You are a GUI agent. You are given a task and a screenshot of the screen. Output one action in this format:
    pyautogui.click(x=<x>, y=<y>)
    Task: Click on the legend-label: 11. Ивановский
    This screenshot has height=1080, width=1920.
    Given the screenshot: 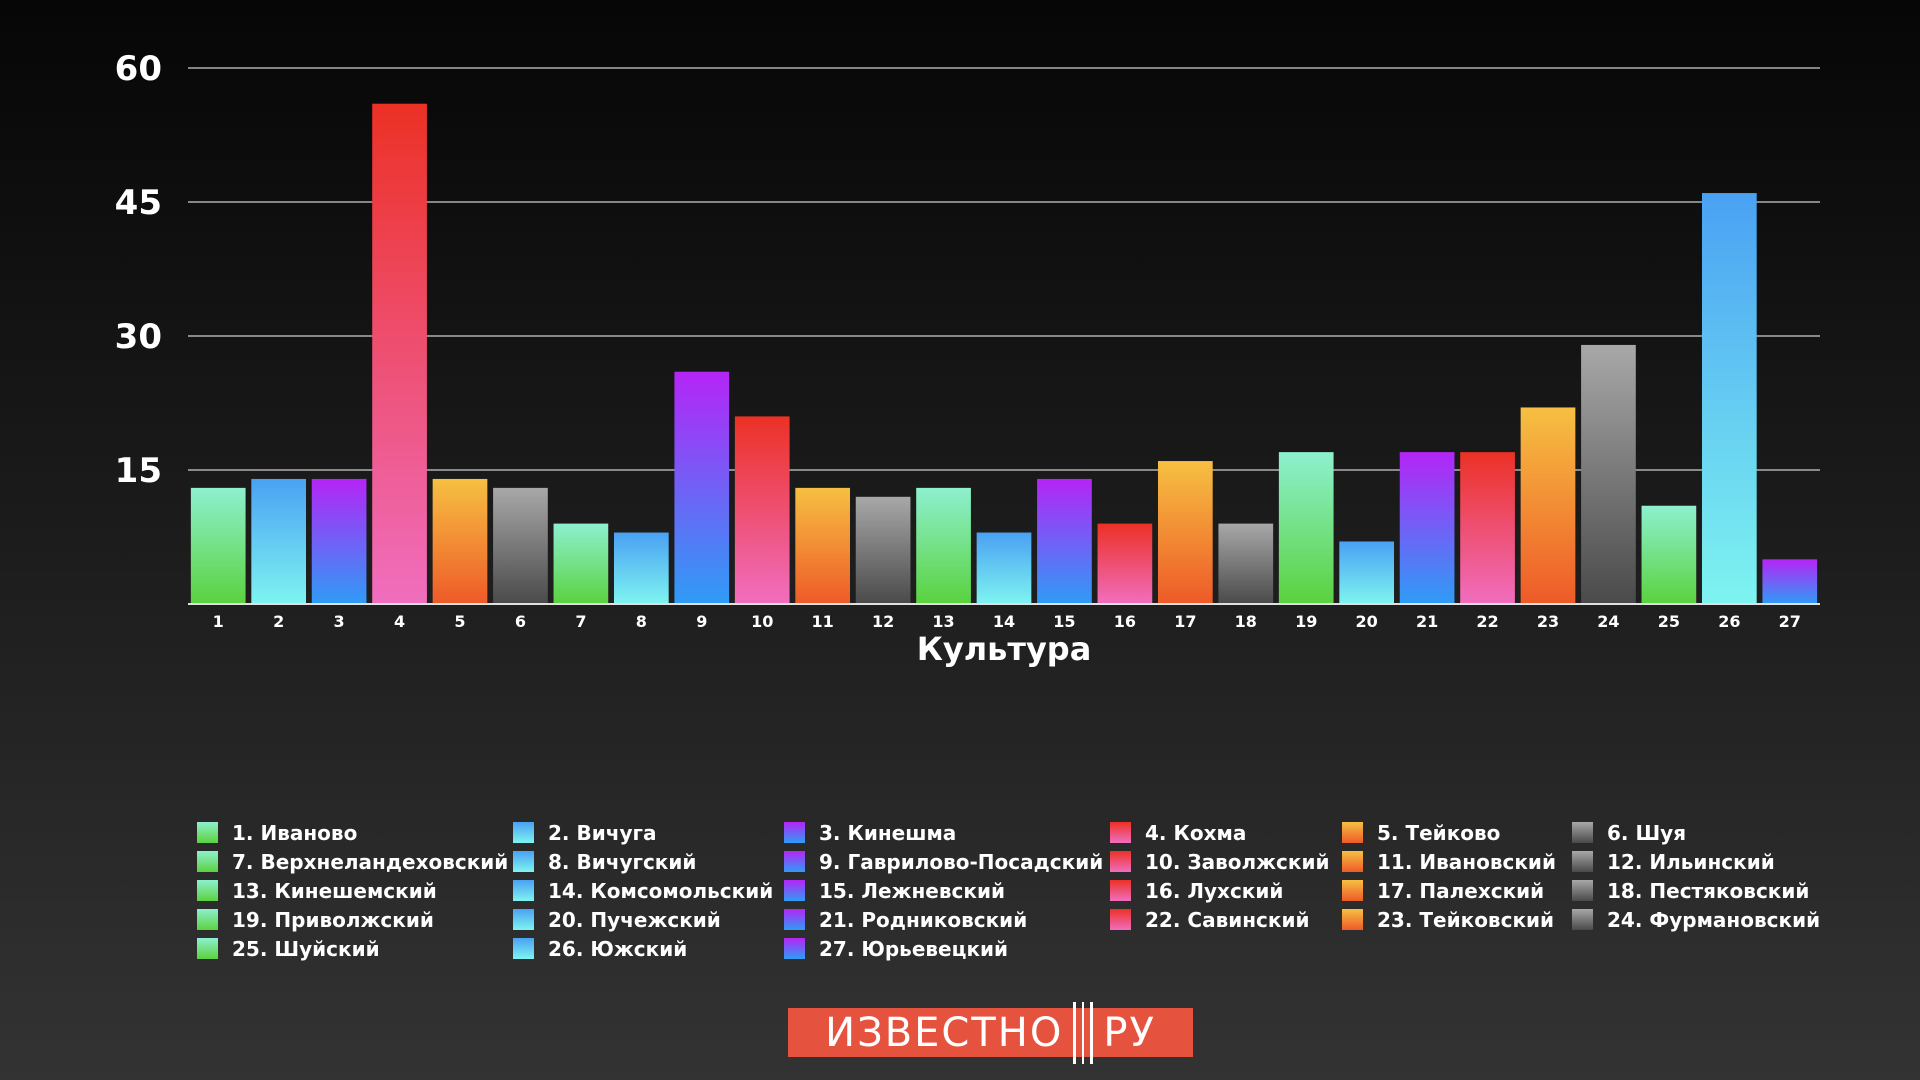 What is the action you would take?
    pyautogui.click(x=1466, y=861)
    